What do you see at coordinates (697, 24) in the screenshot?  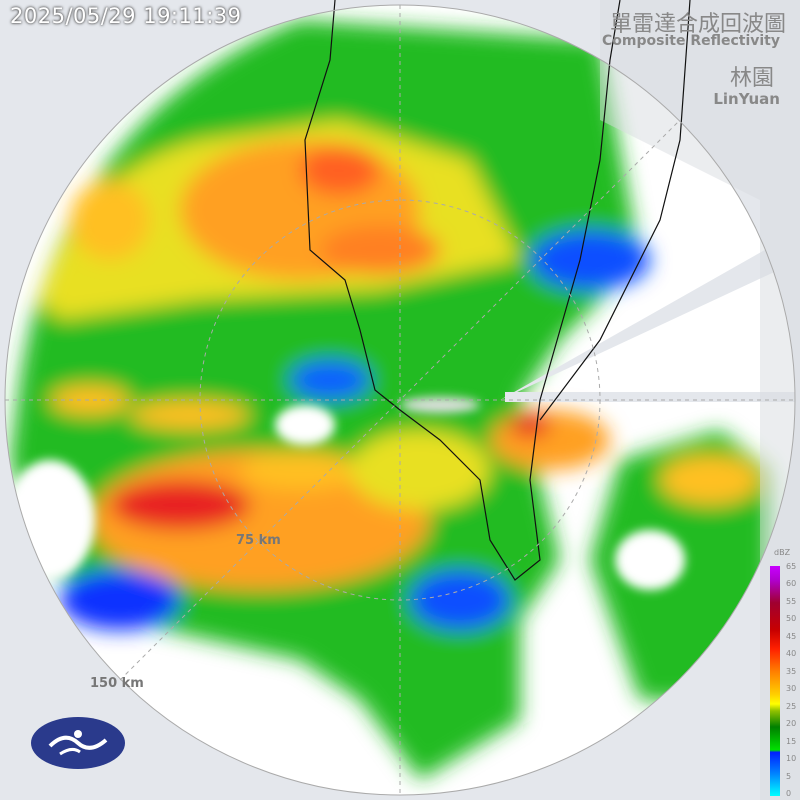 I see `title-zh: 單雷達合成回波圖` at bounding box center [697, 24].